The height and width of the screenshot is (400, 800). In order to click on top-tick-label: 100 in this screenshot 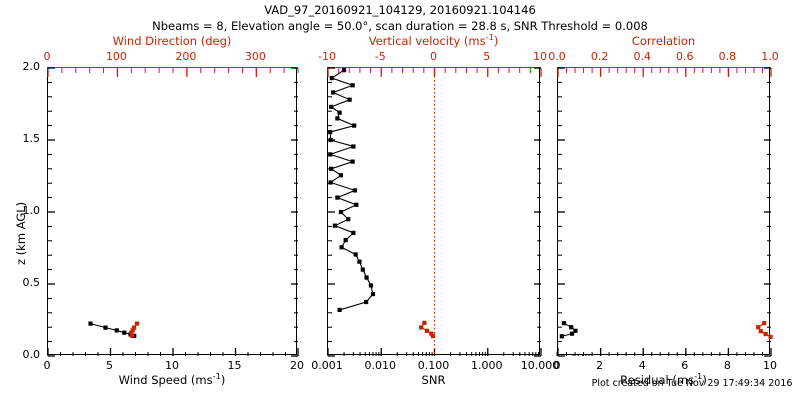, I will do `click(116, 56)`.